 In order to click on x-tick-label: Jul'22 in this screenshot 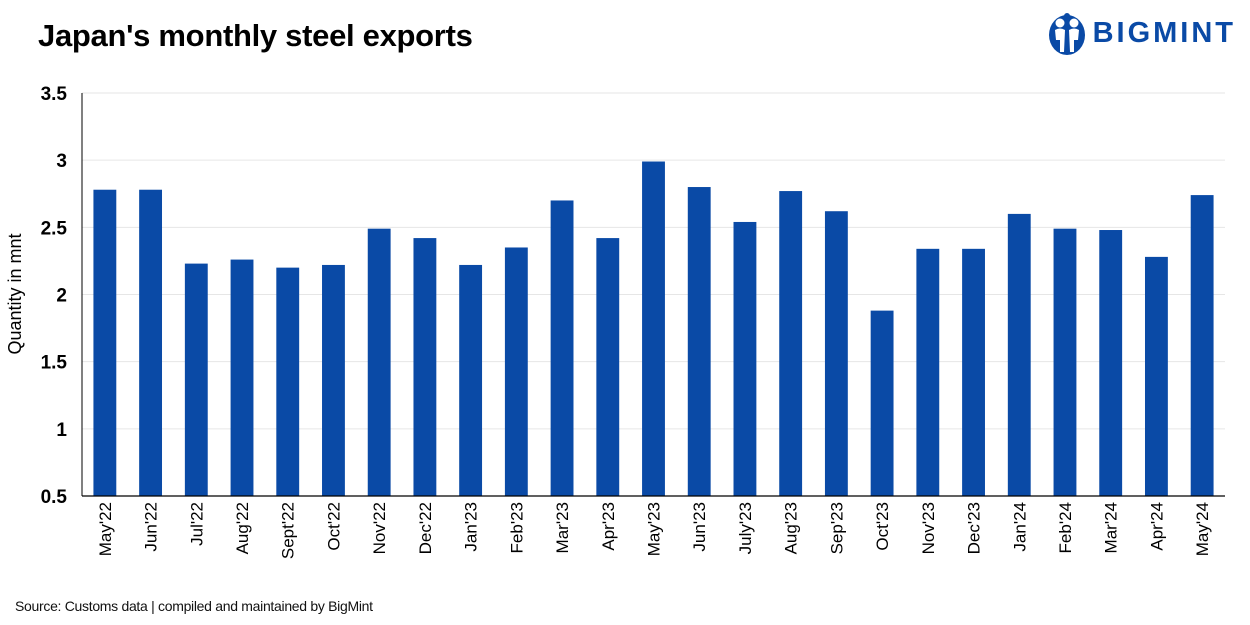, I will do `click(196, 524)`.